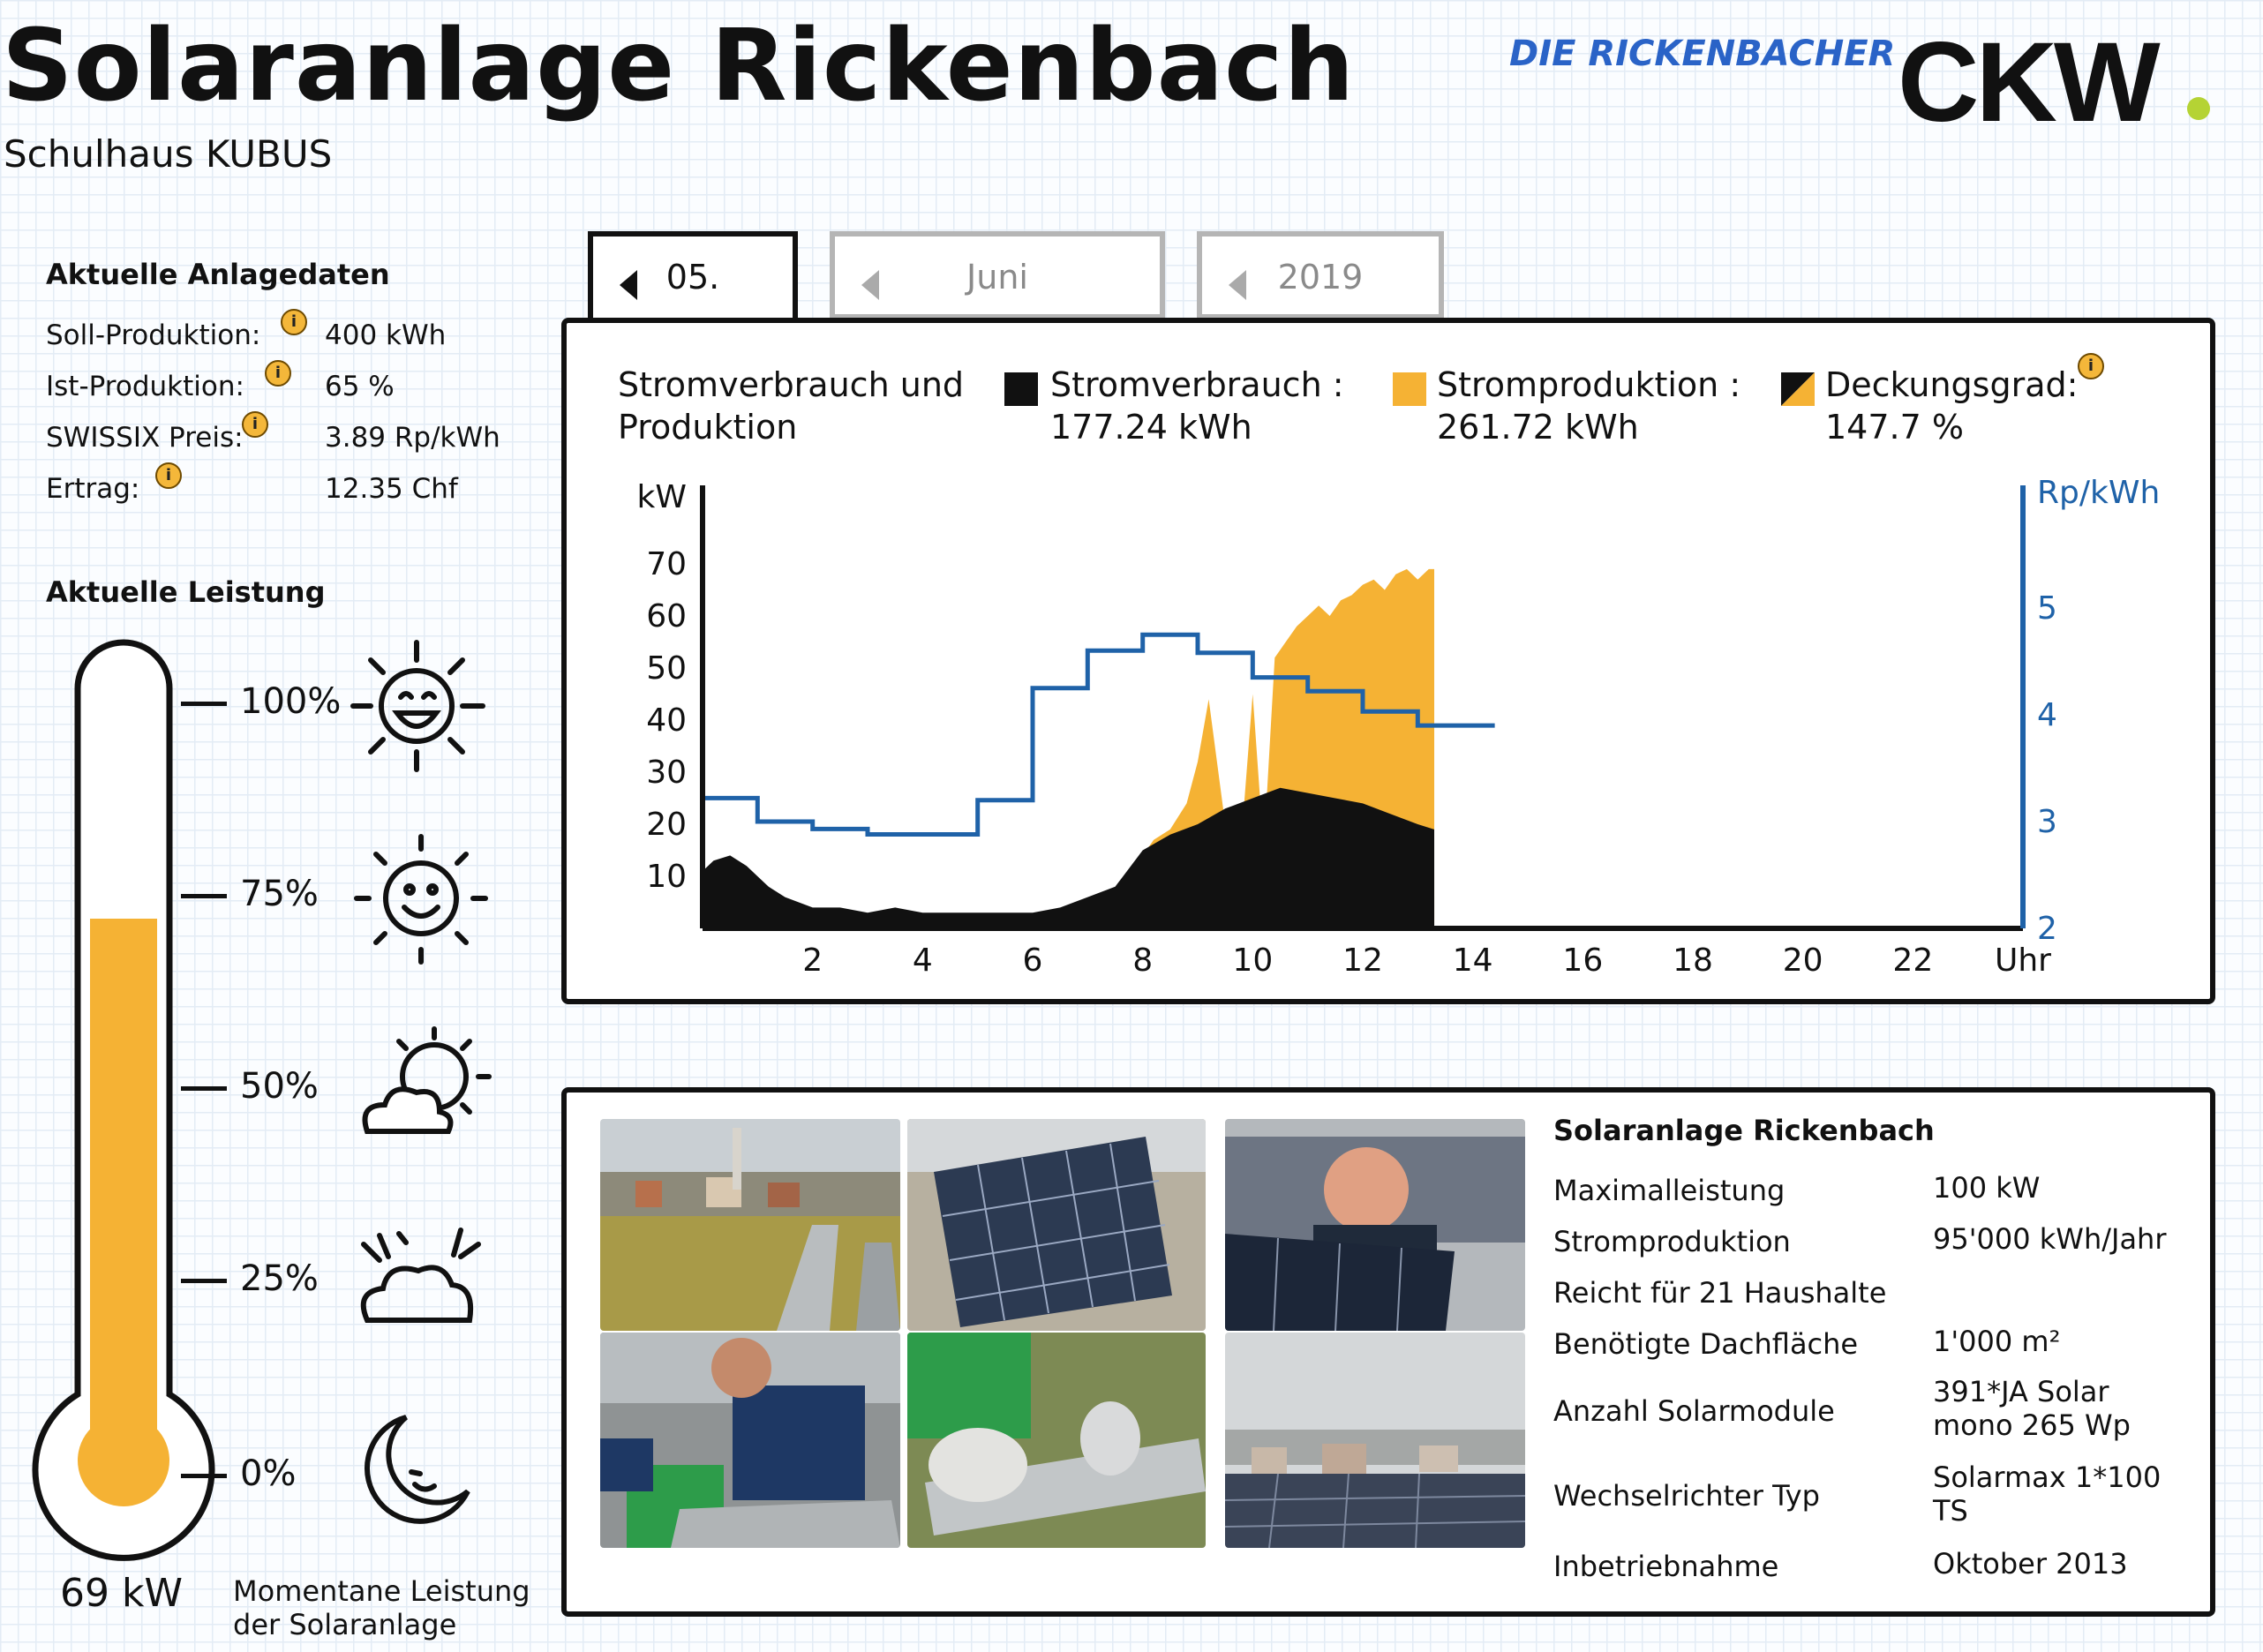  What do you see at coordinates (1253, 961) in the screenshot?
I see `x-tick-label: 10` at bounding box center [1253, 961].